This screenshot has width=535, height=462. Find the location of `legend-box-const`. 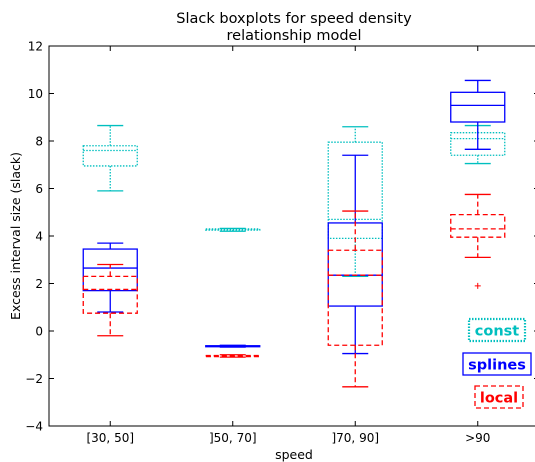

legend-box-const is located at coordinates (497, 330).